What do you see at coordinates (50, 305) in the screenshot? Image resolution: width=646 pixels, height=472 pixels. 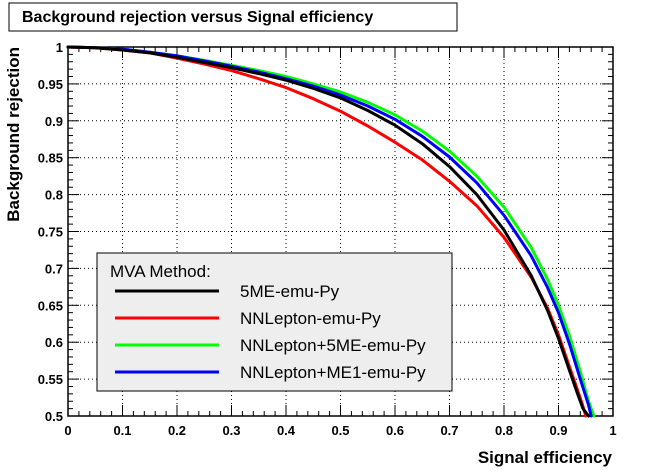 I see `y-tick-label: 0.65` at bounding box center [50, 305].